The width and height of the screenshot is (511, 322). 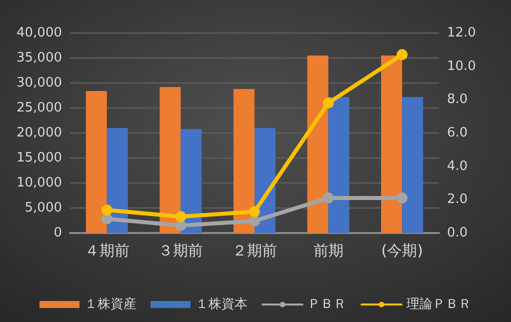 What do you see at coordinates (39, 33) in the screenshot?
I see `y-tick-label: 40,000` at bounding box center [39, 33].